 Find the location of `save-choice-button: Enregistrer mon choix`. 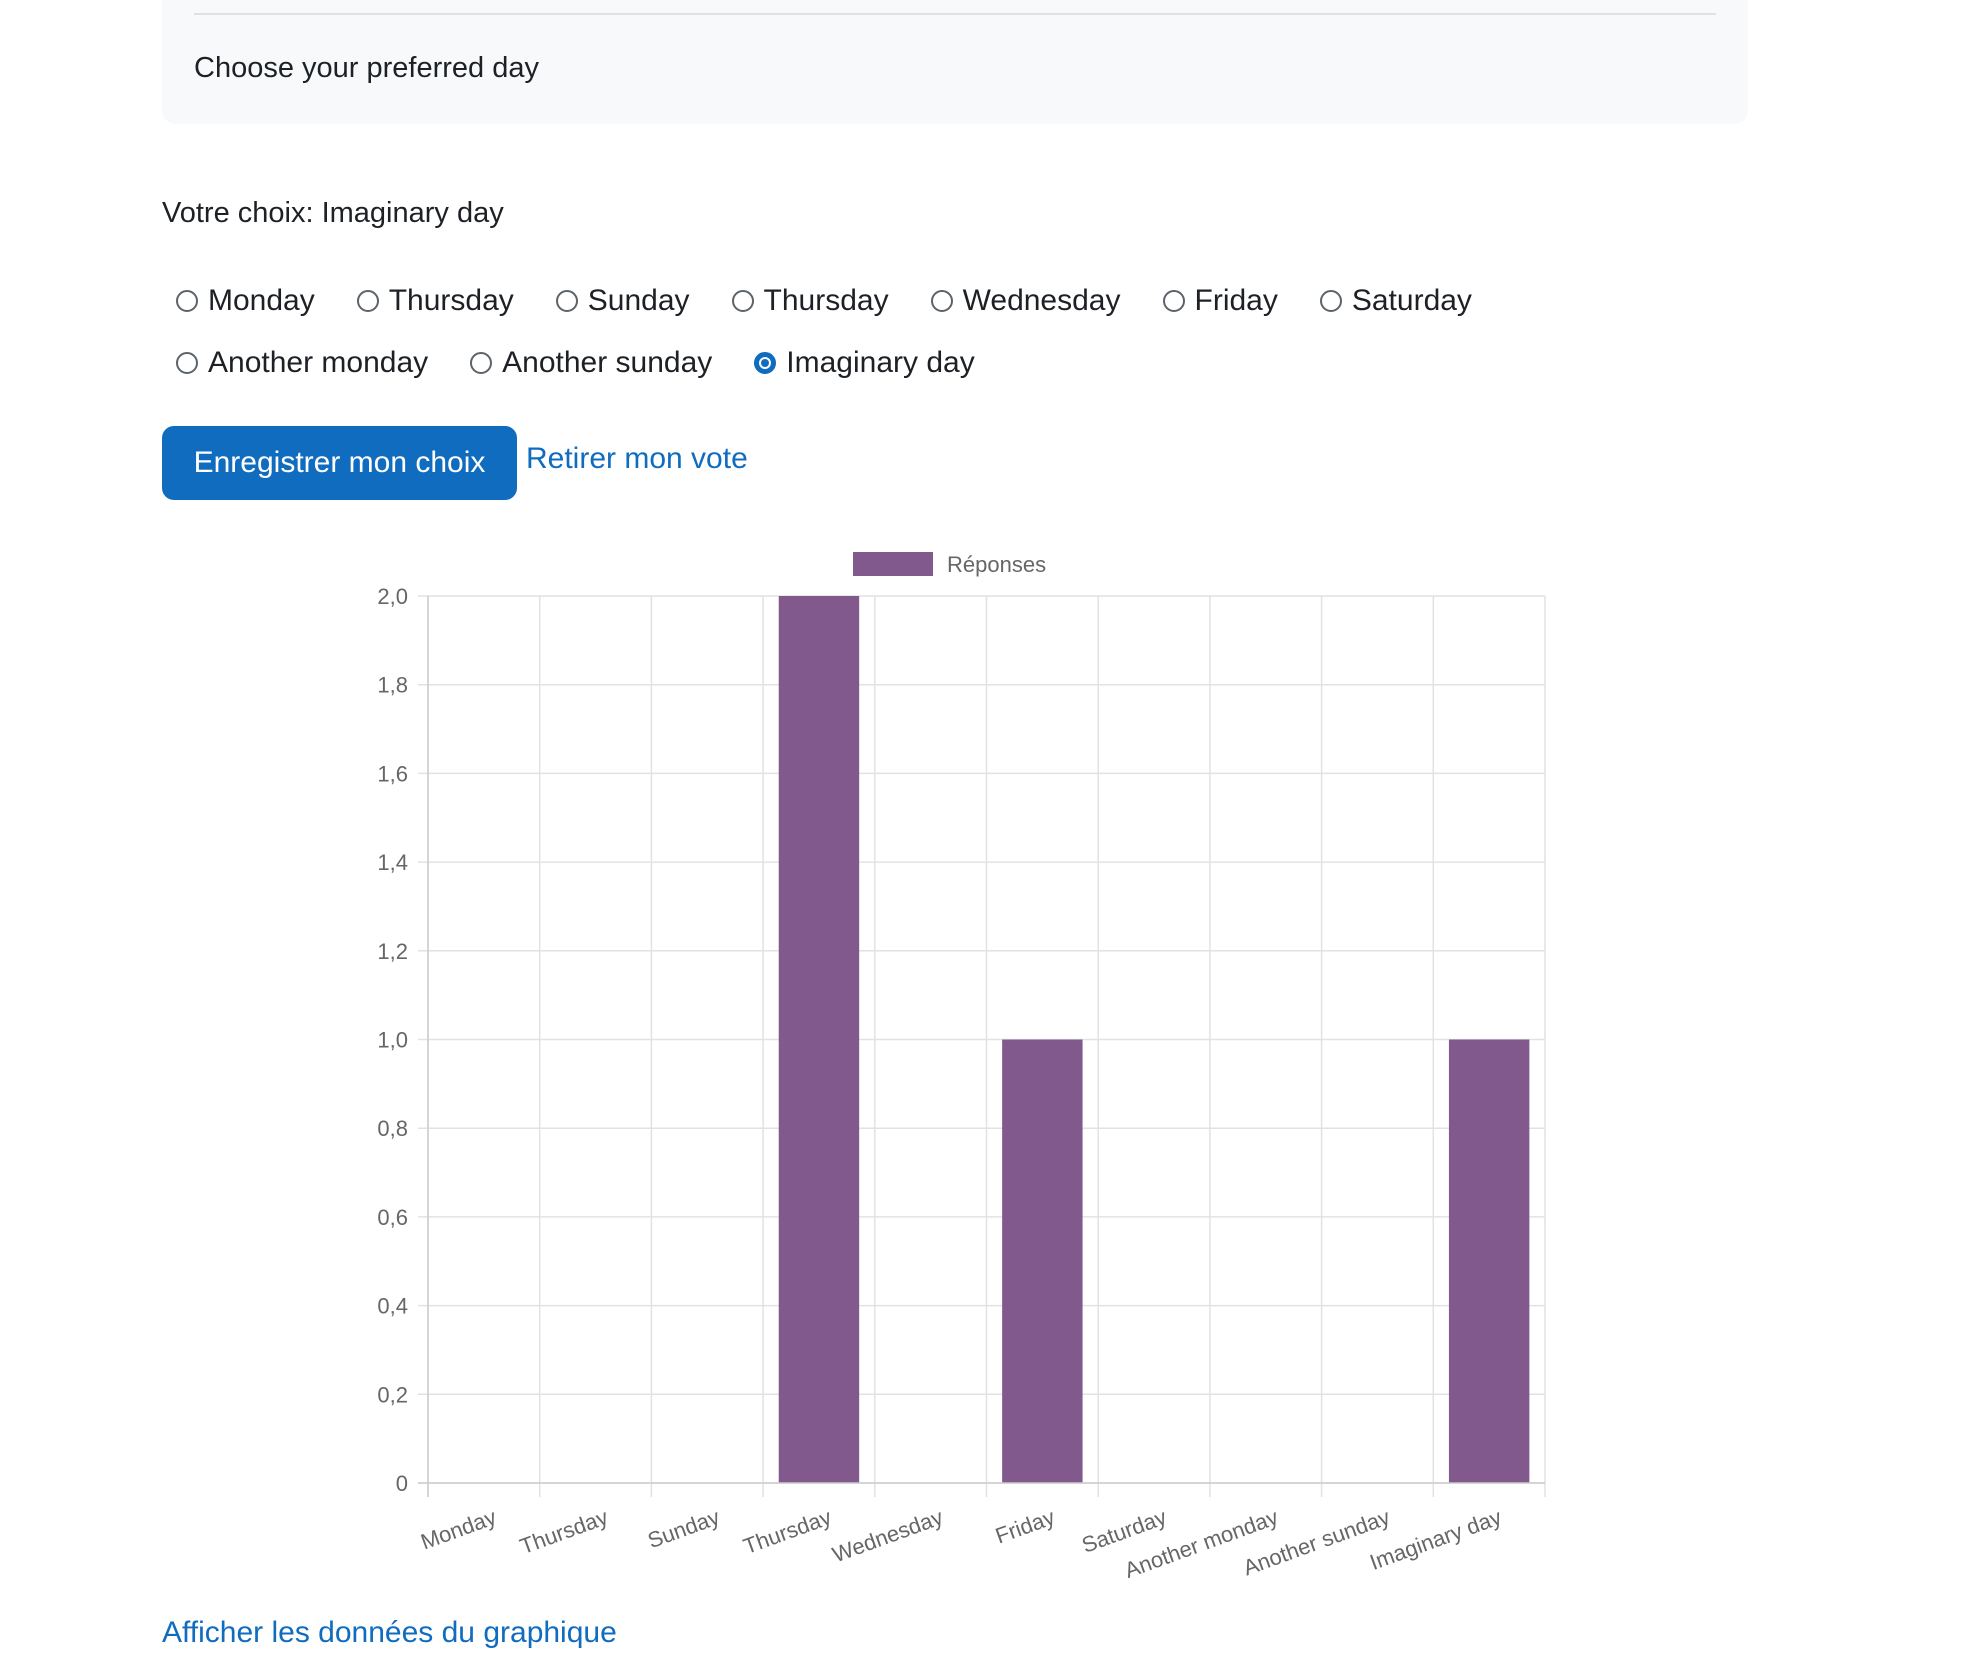

save-choice-button: Enregistrer mon choix is located at coordinates (339, 463).